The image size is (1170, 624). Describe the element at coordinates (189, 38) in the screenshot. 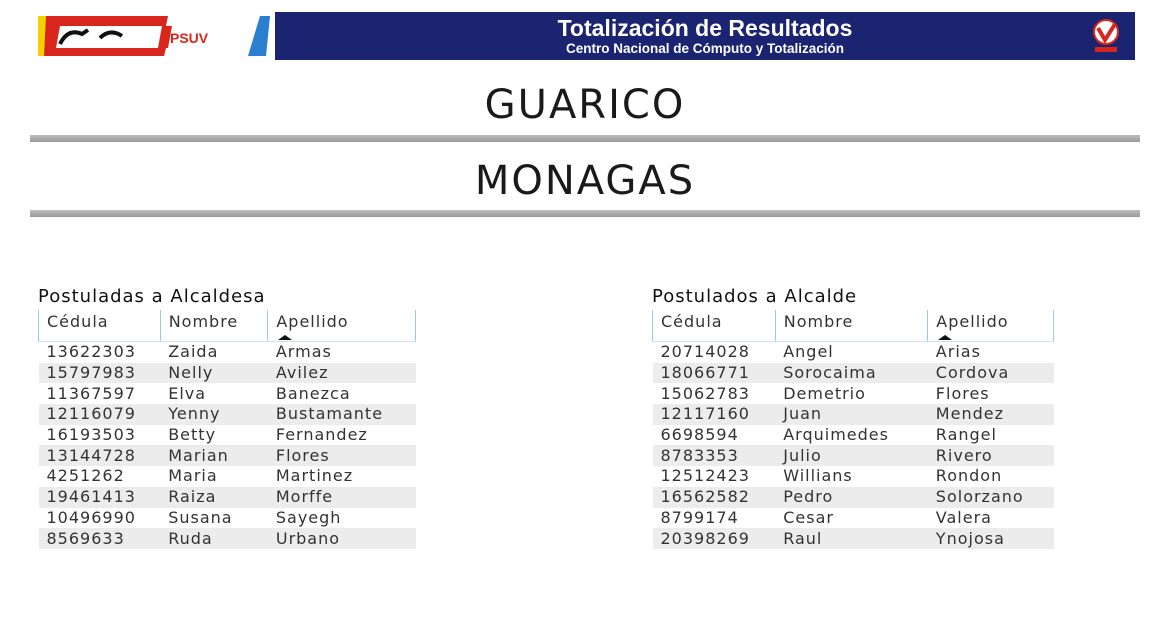

I see `svg-text: PSUV` at that location.